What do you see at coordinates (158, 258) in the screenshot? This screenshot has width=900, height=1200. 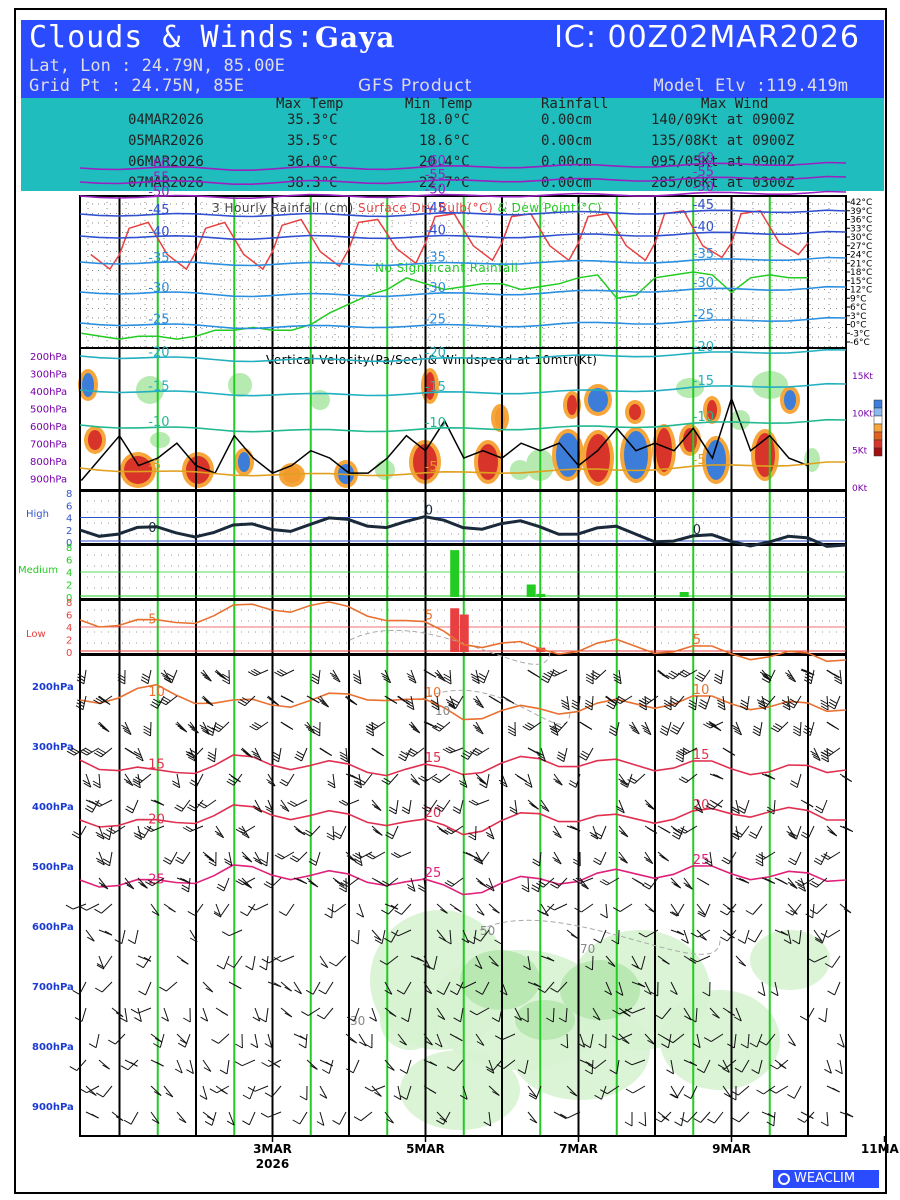 I see `isotherm-label: -35` at bounding box center [158, 258].